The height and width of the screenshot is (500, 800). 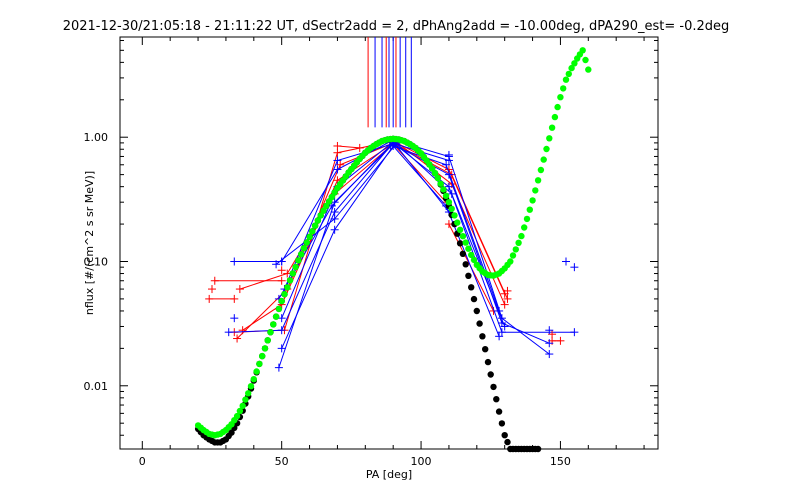 I want to click on y-tick-label: 1.00, so click(x=96, y=137).